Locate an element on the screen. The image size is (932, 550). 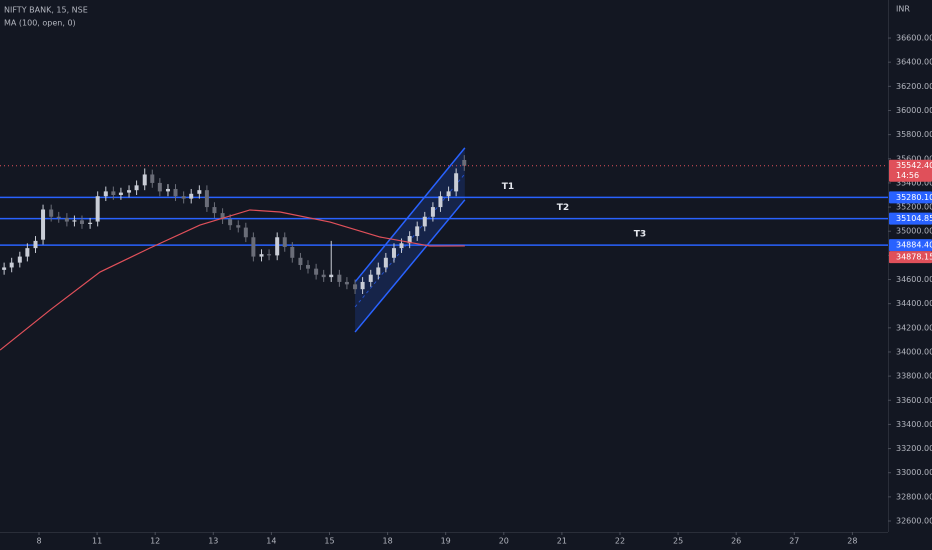
x-tick-label: 13 is located at coordinates (213, 541).